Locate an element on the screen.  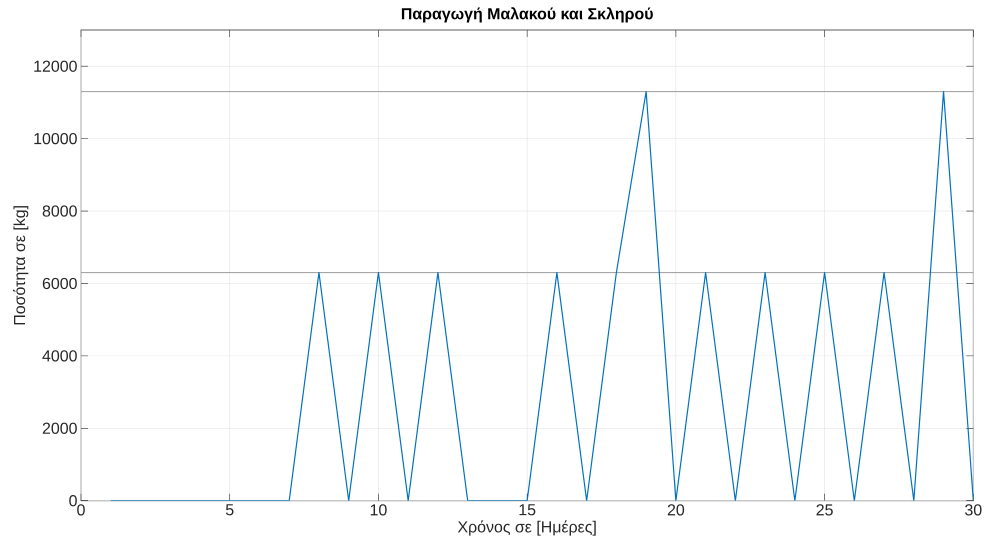
x-tick-label: 15 is located at coordinates (528, 510).